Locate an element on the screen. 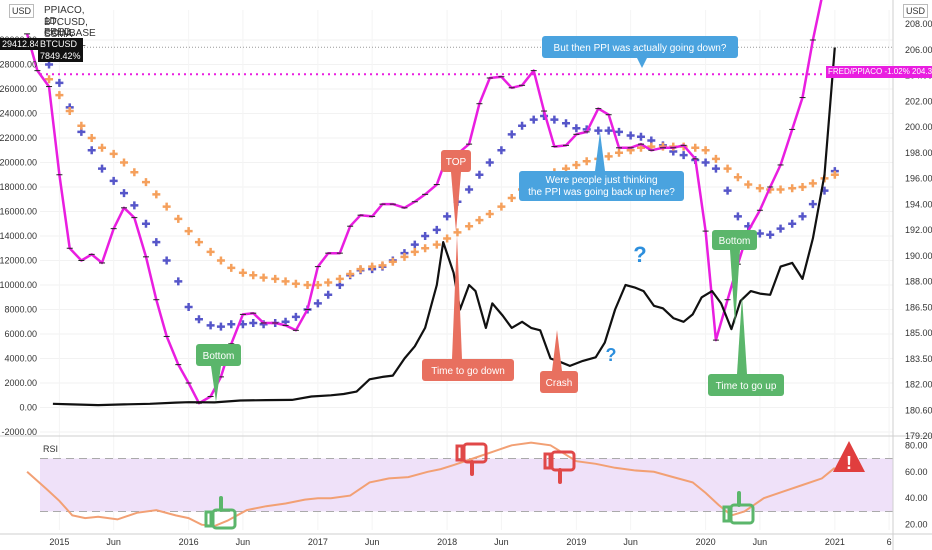  x-tick-label: 2015 is located at coordinates (59, 542).